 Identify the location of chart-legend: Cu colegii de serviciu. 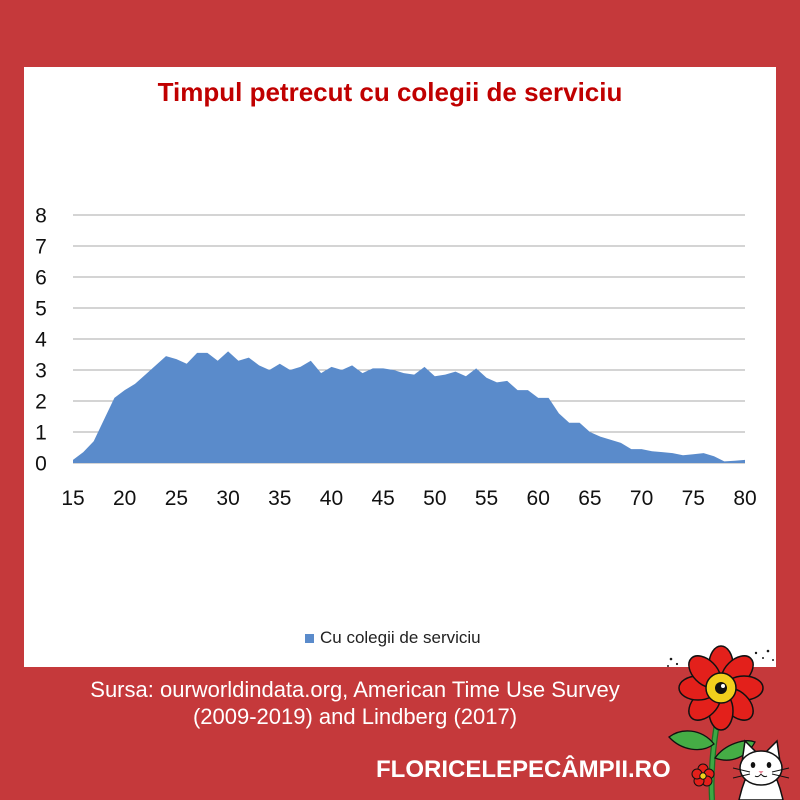
(393, 638).